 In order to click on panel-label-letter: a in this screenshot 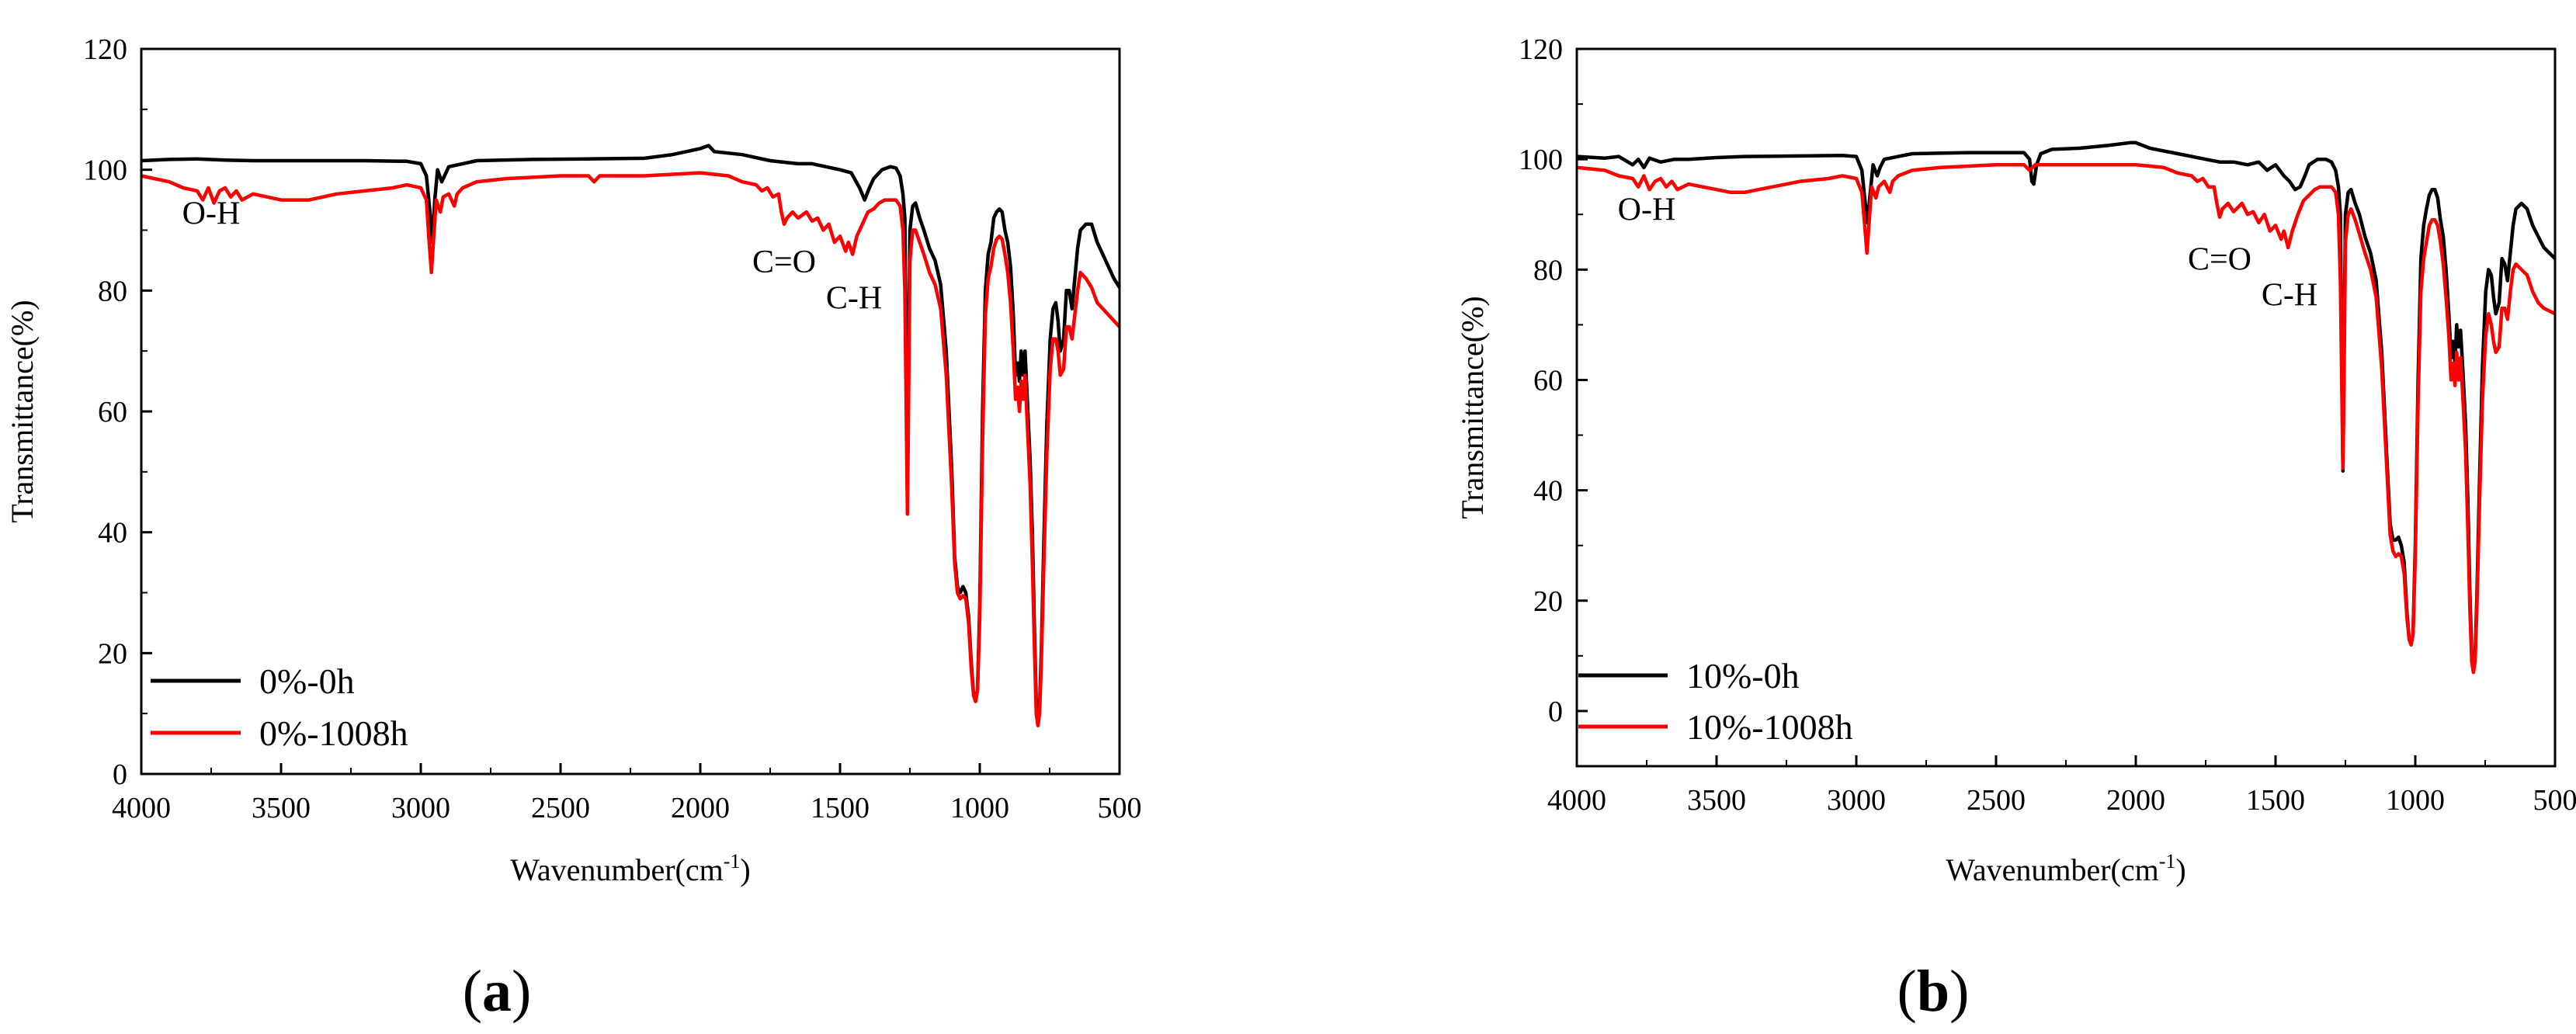, I will do `click(497, 991)`.